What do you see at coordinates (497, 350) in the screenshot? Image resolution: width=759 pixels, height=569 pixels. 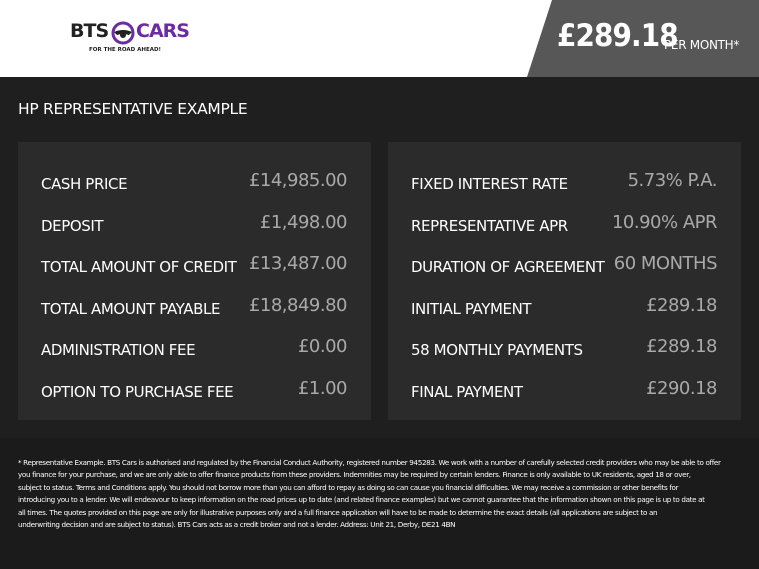 I see `finance-label: 58 MONTHLY PAYMENTS` at bounding box center [497, 350].